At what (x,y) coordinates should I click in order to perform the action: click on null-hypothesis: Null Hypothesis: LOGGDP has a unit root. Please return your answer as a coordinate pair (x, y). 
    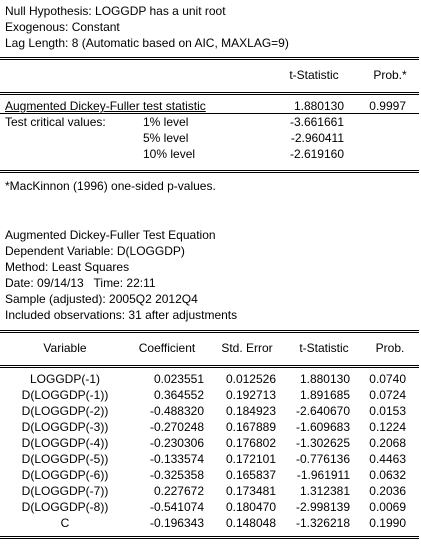
    Looking at the image, I should click on (115, 11).